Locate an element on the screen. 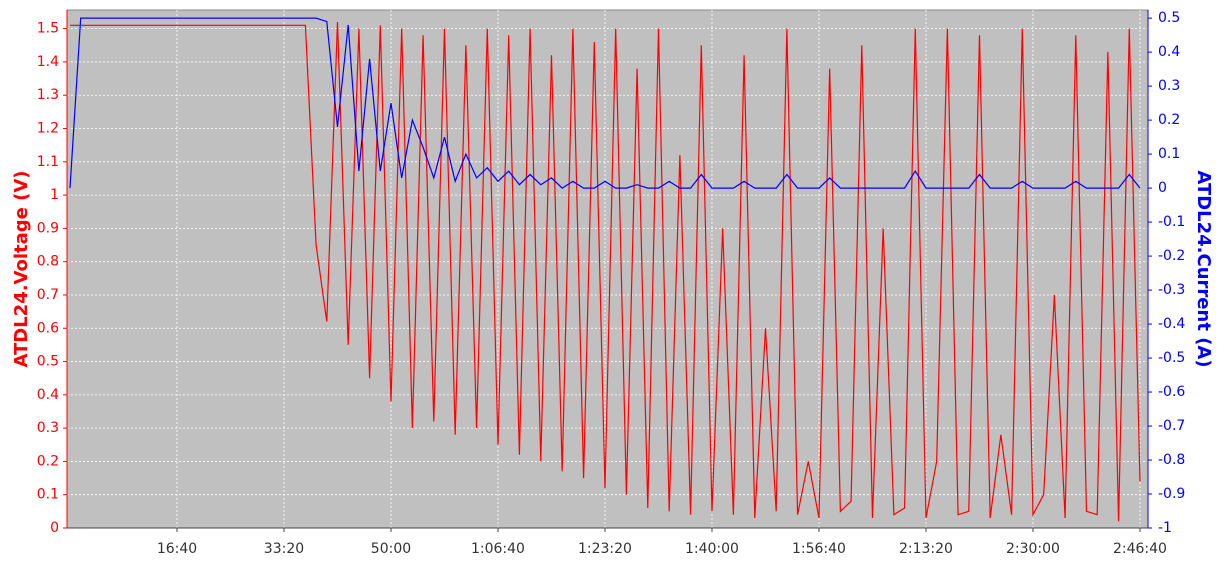  x-tick-label: 2:46:40 is located at coordinates (1140, 549).